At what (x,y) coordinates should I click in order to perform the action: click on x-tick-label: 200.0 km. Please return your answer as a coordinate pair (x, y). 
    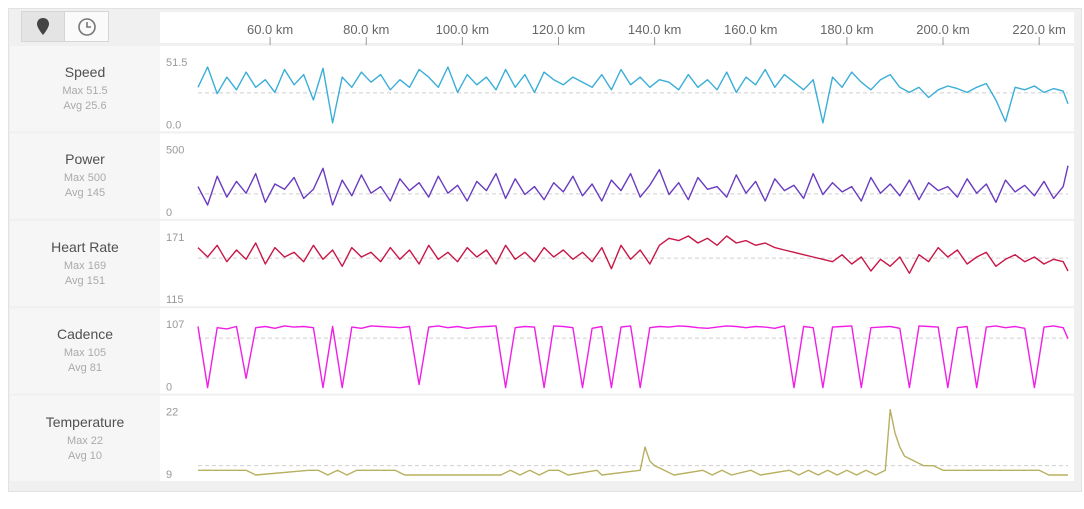
    Looking at the image, I should click on (942, 29).